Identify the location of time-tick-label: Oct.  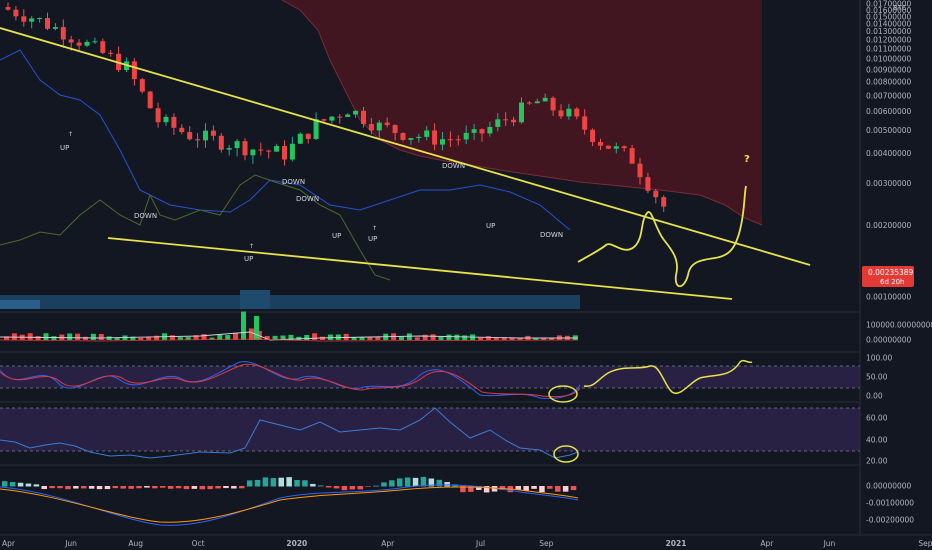
(198, 543).